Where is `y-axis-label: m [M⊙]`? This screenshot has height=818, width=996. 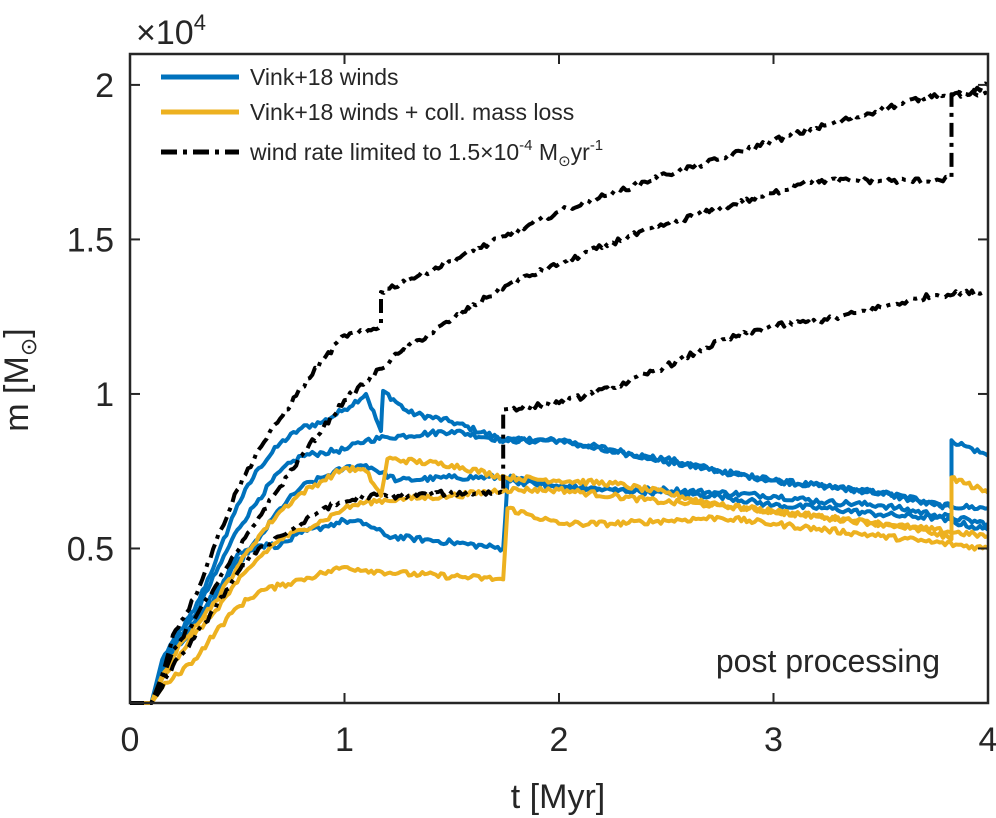
y-axis-label: m [M⊙] is located at coordinates (20, 379).